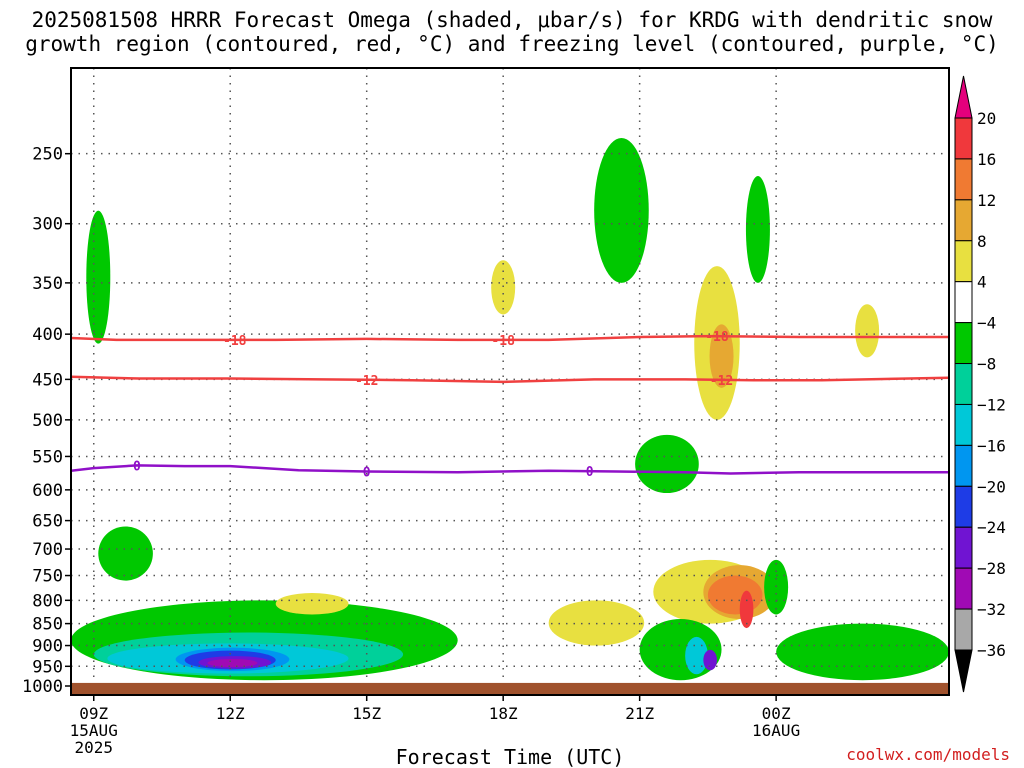  Describe the element at coordinates (776, 730) in the screenshot. I see `x-tick-label: 16AUG` at that location.